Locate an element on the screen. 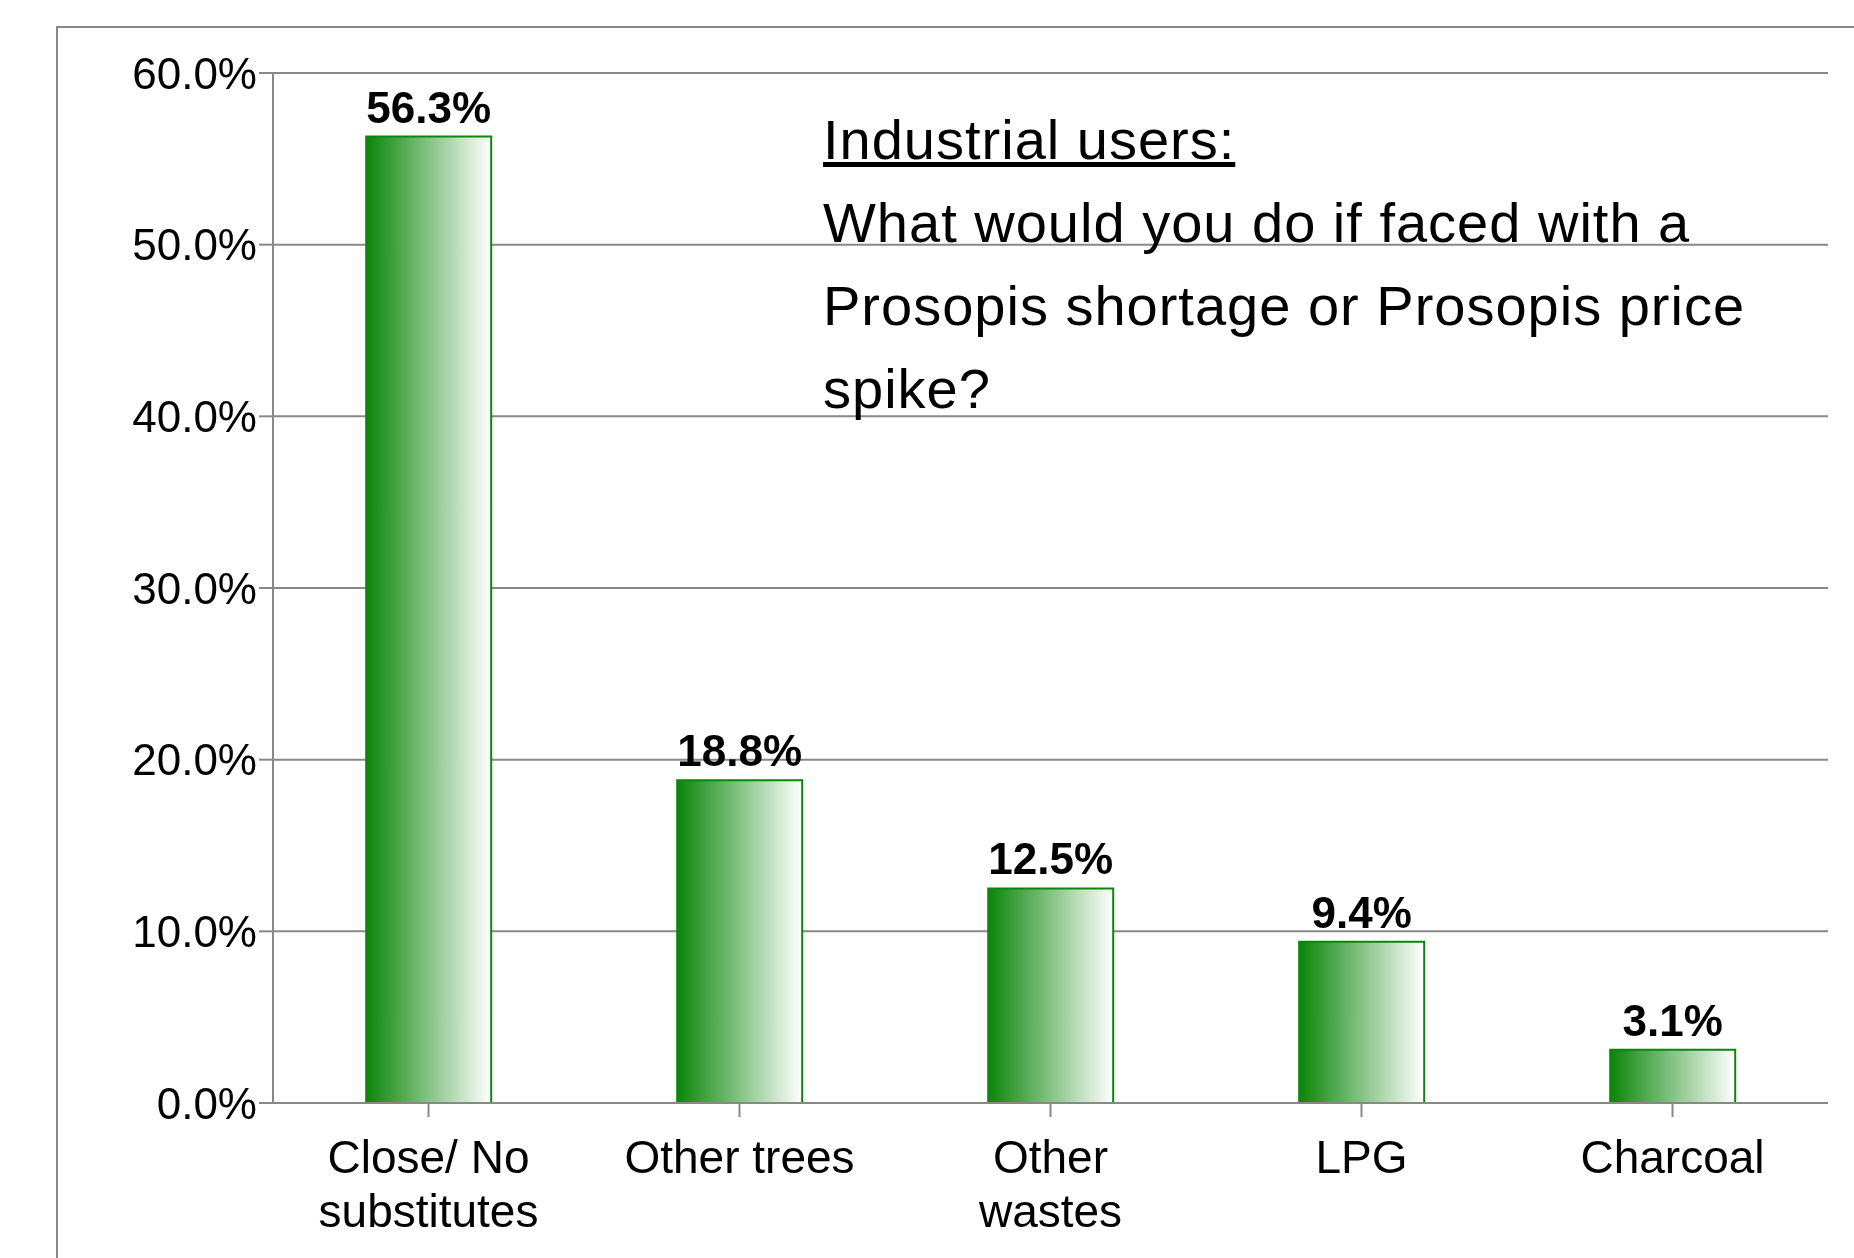  y-tick-label: 10.0% is located at coordinates (194, 931).